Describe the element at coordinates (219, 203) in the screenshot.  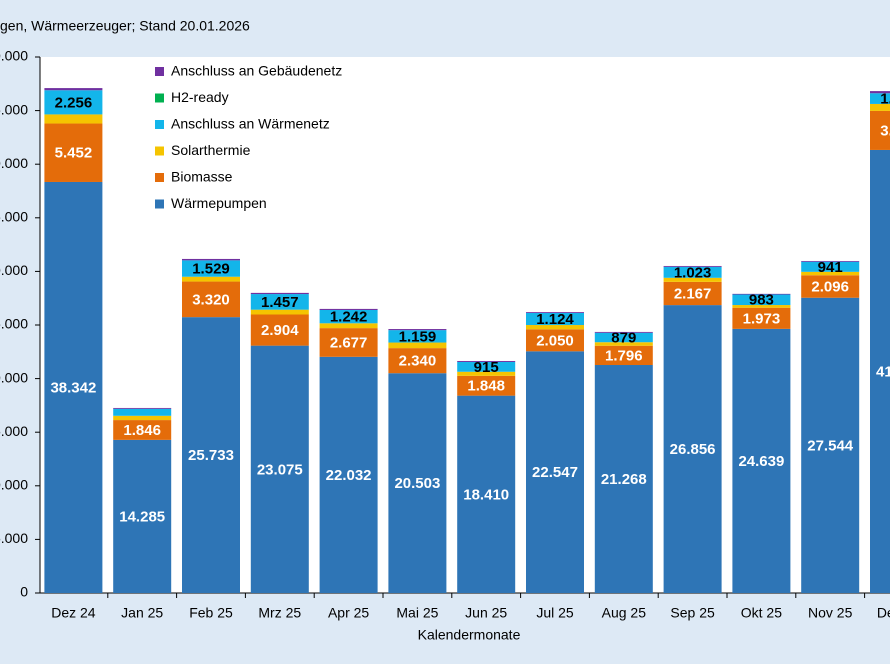
I see `legend-label: Wärmepumpen` at that location.